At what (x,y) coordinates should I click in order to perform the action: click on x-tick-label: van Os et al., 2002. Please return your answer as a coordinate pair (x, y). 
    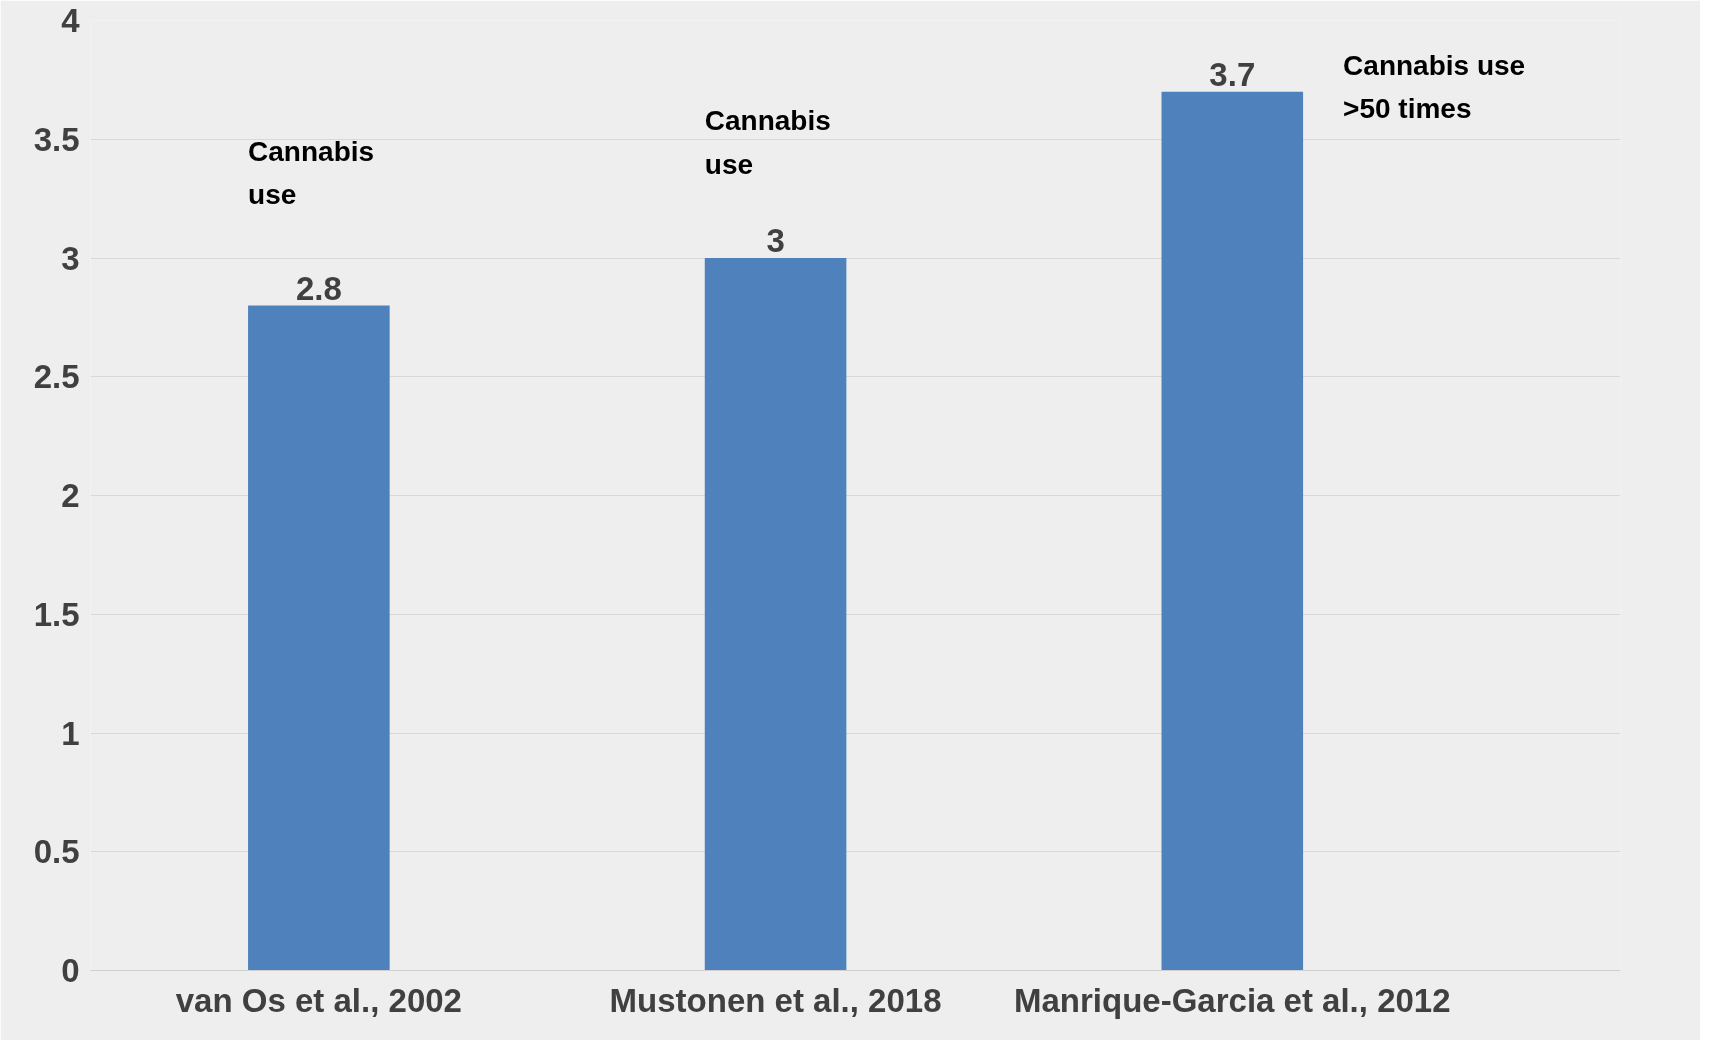
    Looking at the image, I should click on (318, 1000).